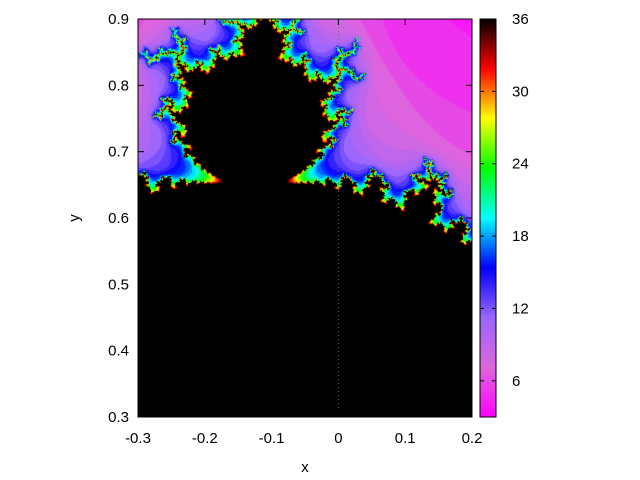 The image size is (640, 480). Describe the element at coordinates (472, 438) in the screenshot. I see `x-tick-label: 0.2` at that location.